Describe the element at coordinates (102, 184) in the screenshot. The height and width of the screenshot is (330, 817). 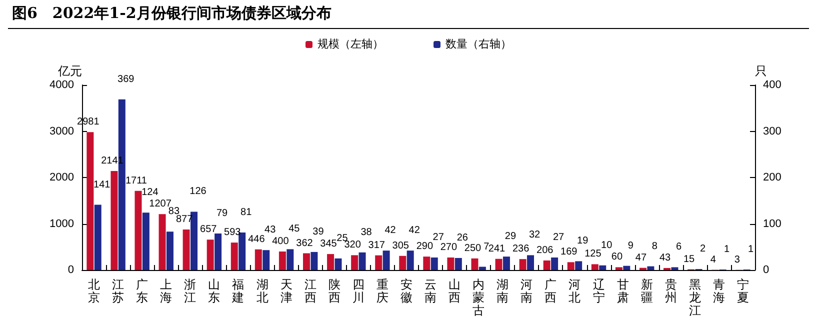
I see `data-label: 141` at that location.